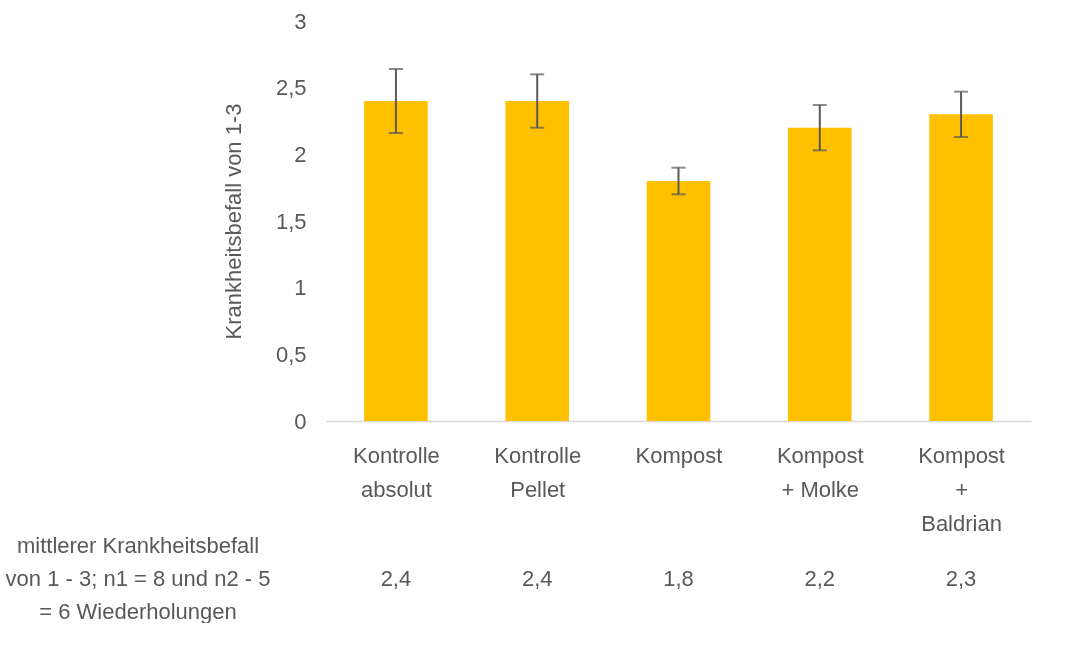  What do you see at coordinates (538, 472) in the screenshot?
I see `x-tick-label: Kontrolle Pellet` at bounding box center [538, 472].